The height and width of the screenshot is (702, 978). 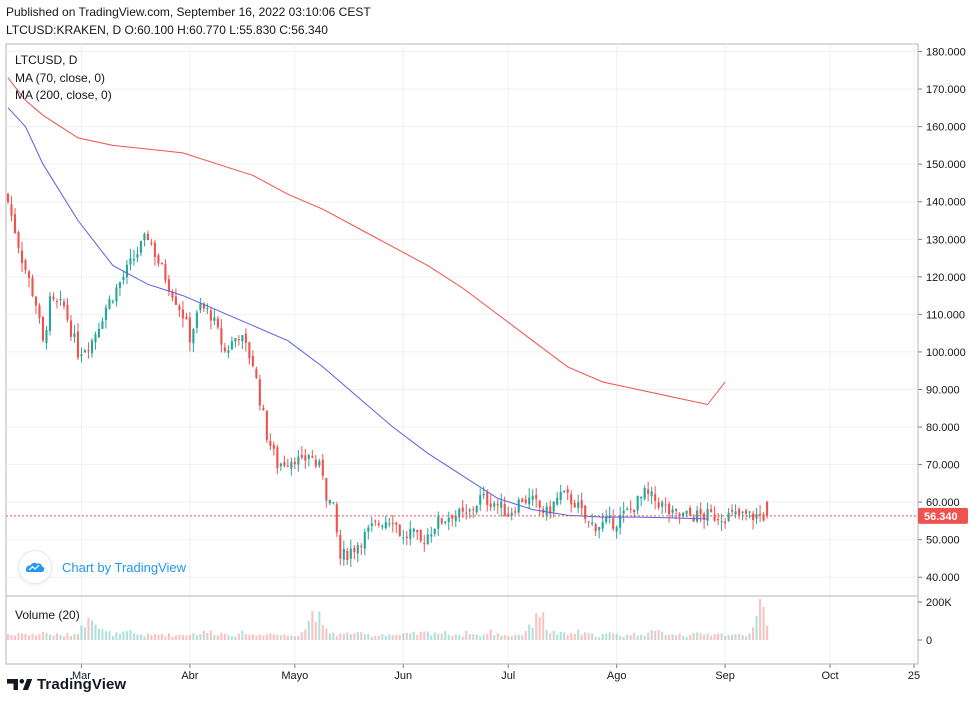 What do you see at coordinates (914, 676) in the screenshot?
I see `x-tick-label: 25` at bounding box center [914, 676].